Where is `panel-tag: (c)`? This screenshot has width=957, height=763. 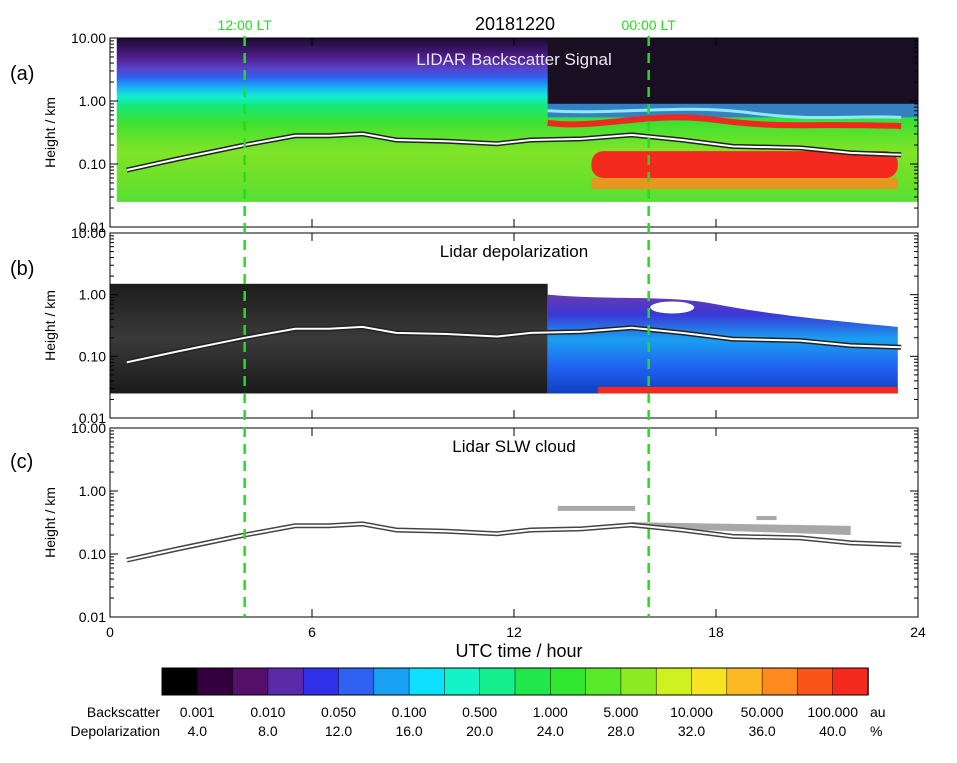 panel-tag: (c) is located at coordinates (21, 462).